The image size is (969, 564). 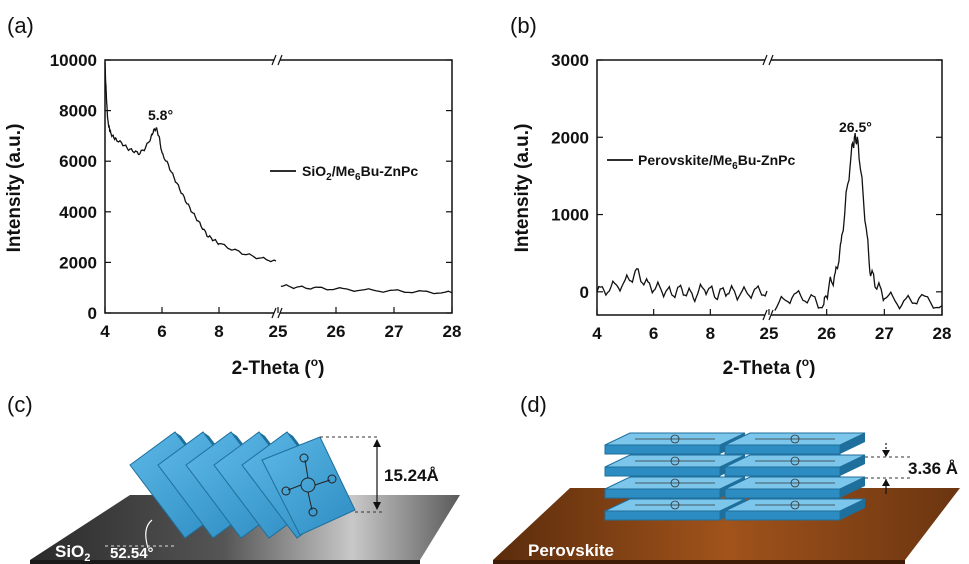 What do you see at coordinates (14, 188) in the screenshot?
I see `ylabel-a: Intensity (a.u.)` at bounding box center [14, 188].